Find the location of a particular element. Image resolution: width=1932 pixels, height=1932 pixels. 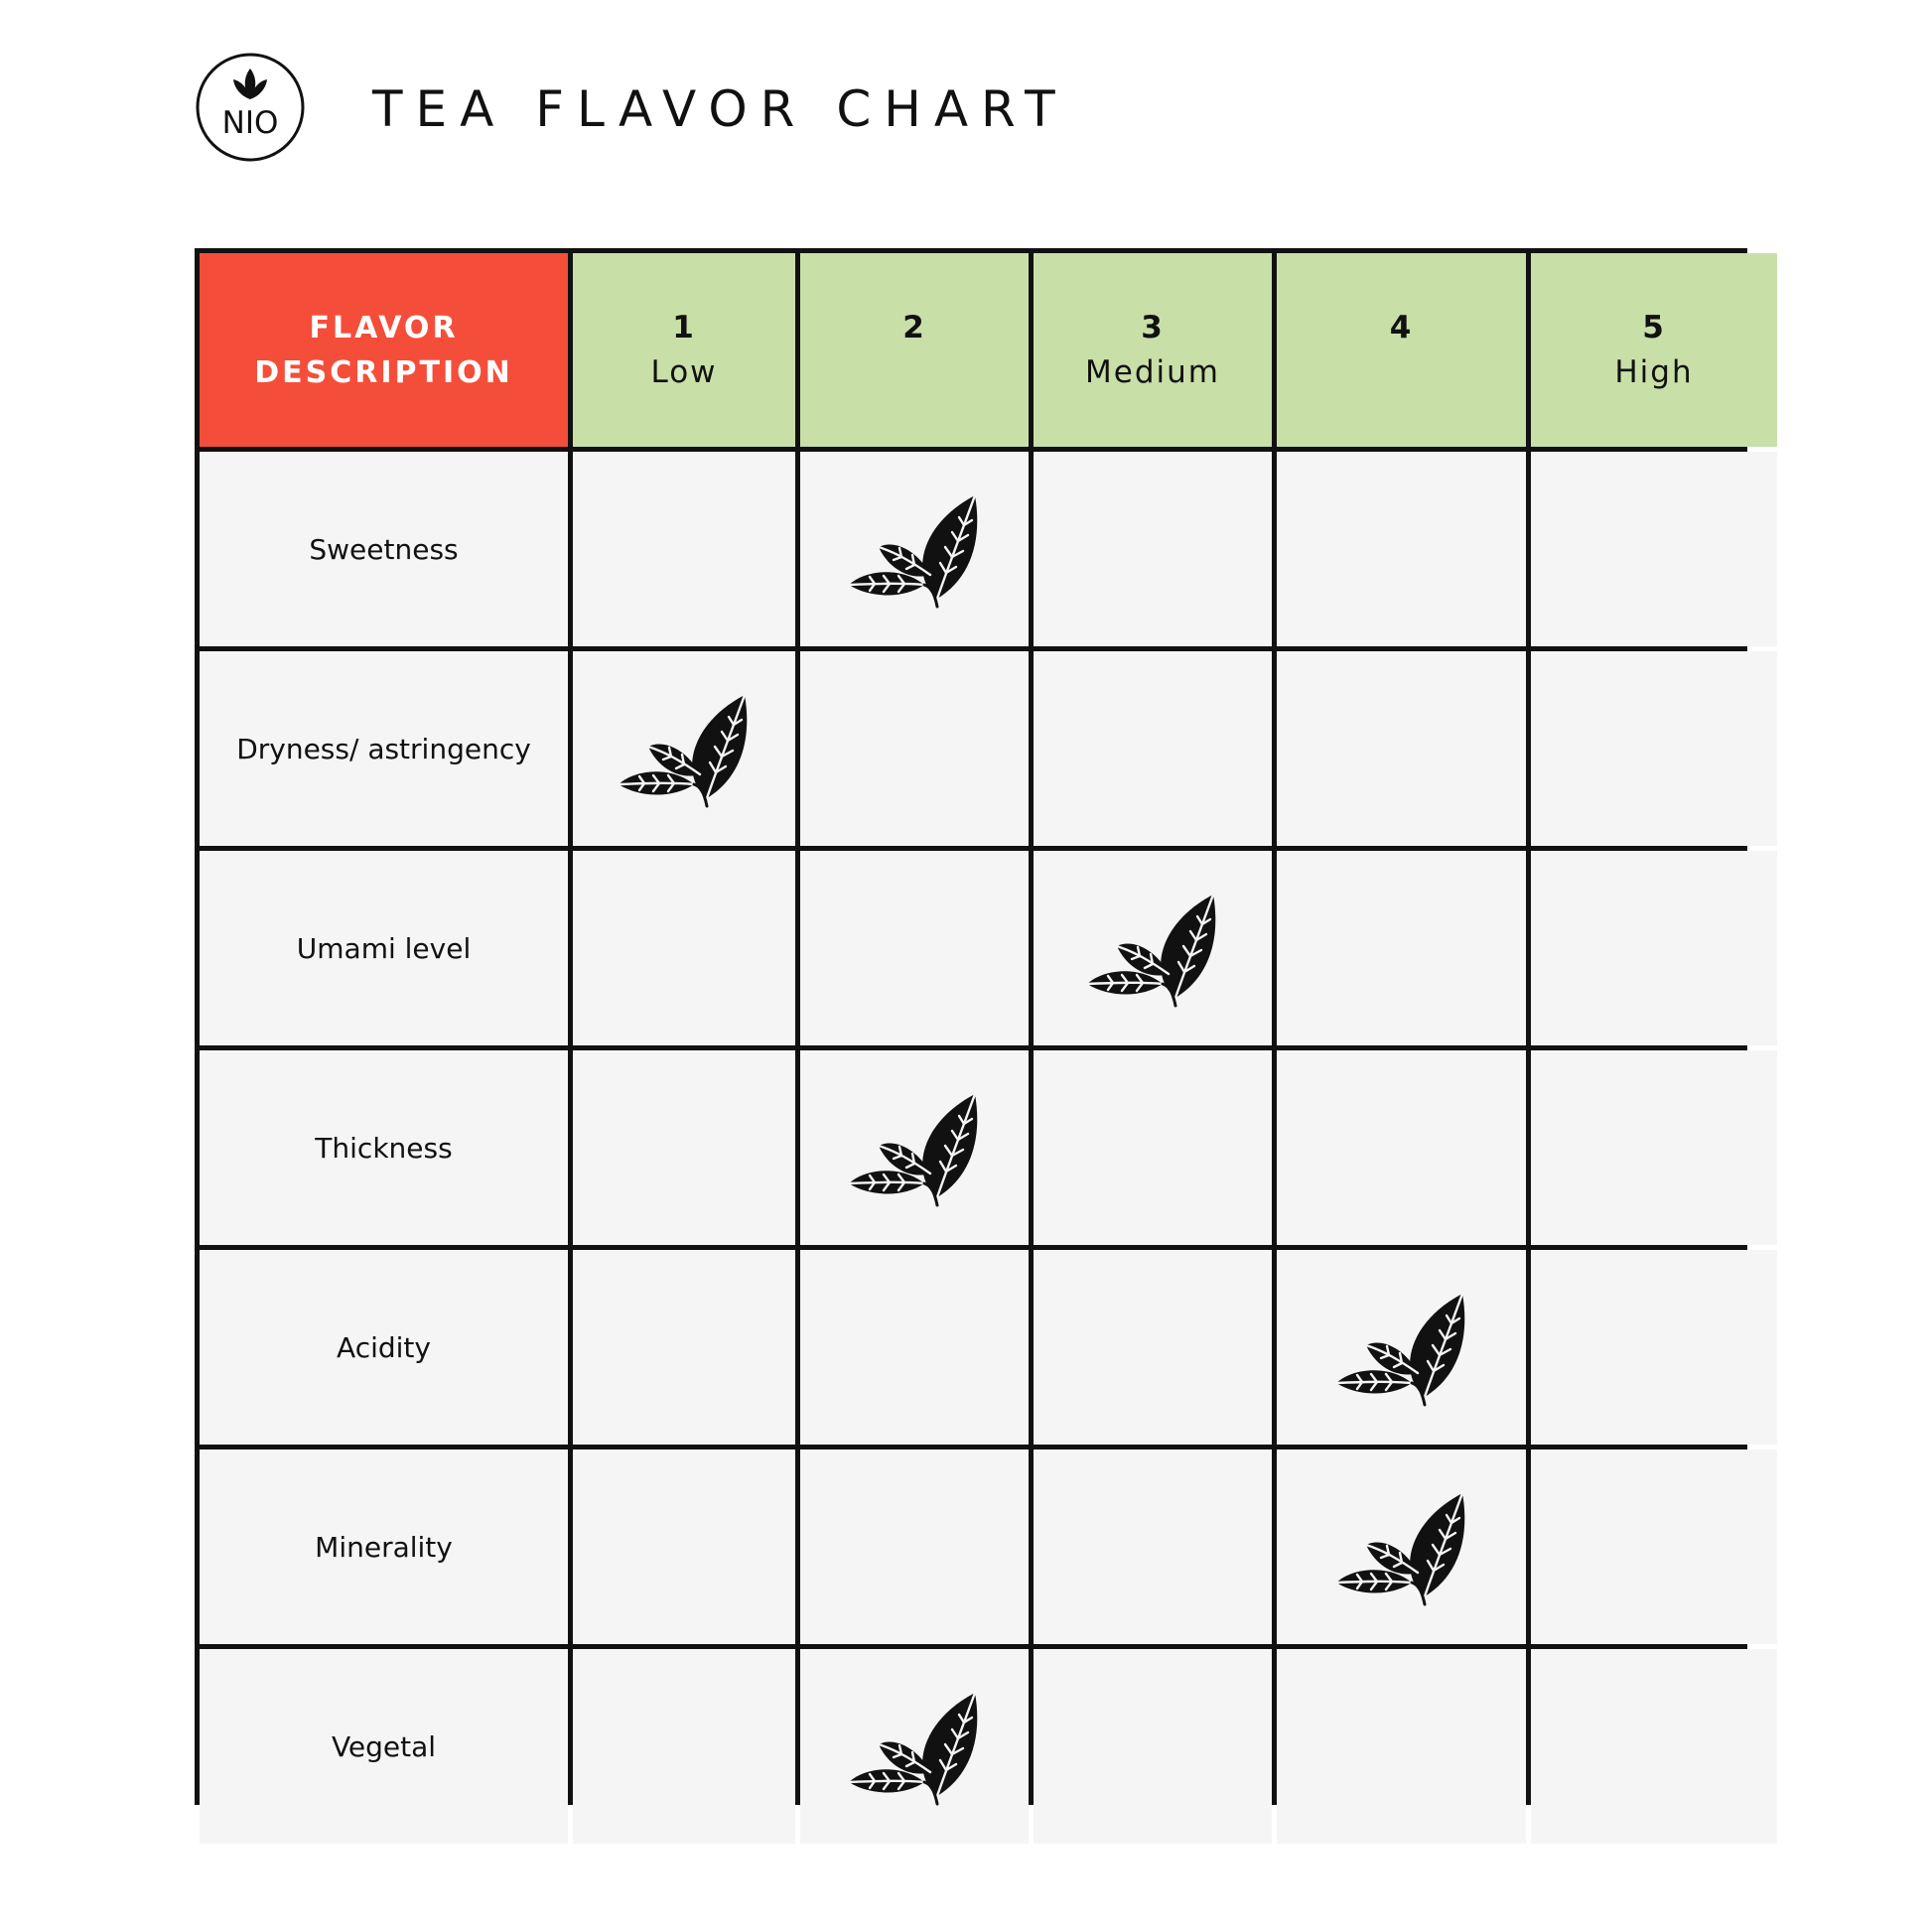

page-title: TEA FLAVOR CHART is located at coordinates (720, 109).